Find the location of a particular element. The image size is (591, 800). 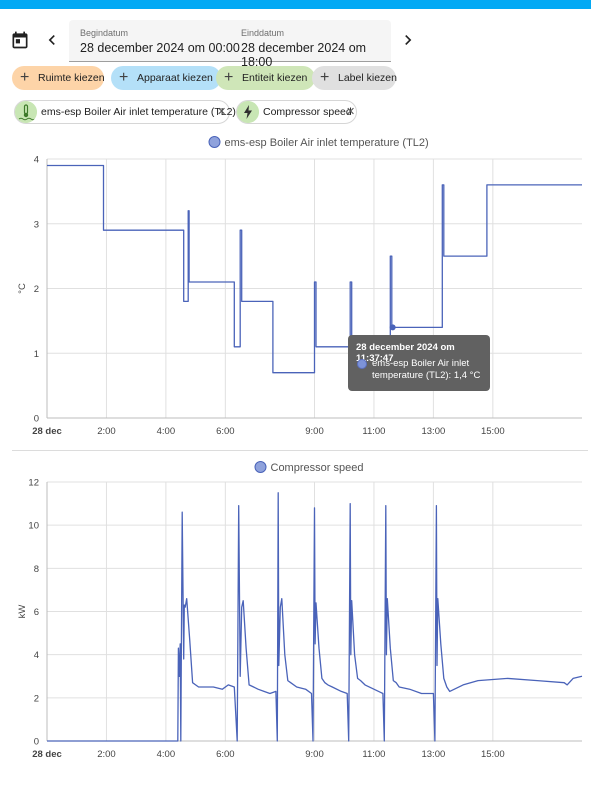

entity-chip-compressor: Compressor speed ✕ is located at coordinates (296, 112).